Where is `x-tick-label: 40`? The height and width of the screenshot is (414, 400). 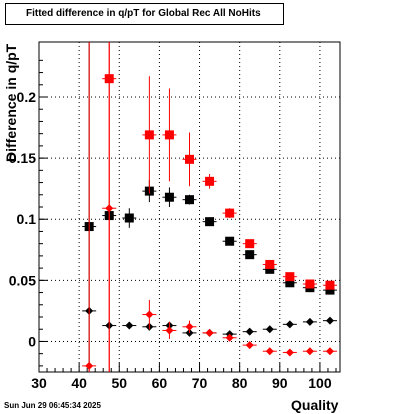
x-tick-label: 40 is located at coordinates (79, 383).